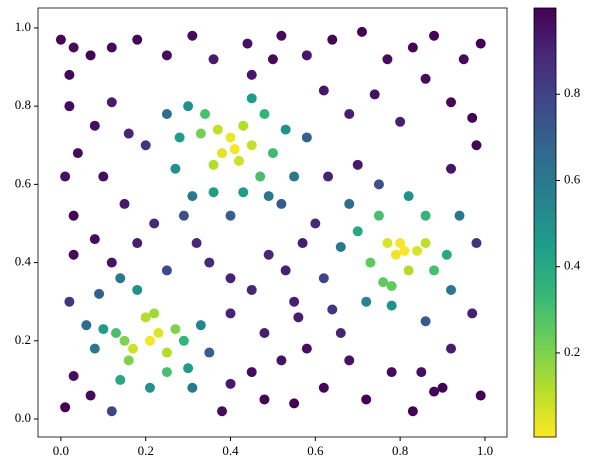 Image resolution: width=591 pixels, height=474 pixels. Describe the element at coordinates (572, 92) in the screenshot. I see `colorbar-tick-label: 0.8` at that location.